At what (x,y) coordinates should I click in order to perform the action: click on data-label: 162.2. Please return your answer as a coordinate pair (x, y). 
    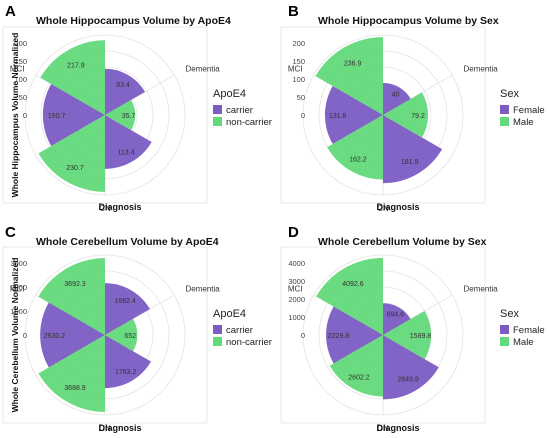
    Looking at the image, I should click on (358, 160).